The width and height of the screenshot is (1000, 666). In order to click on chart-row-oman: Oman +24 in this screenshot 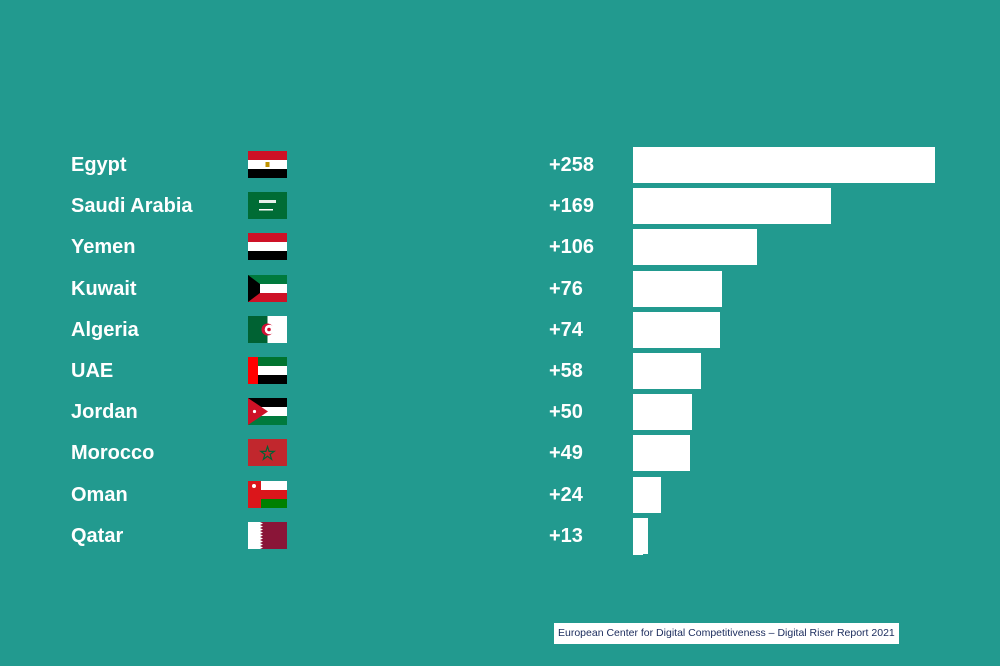, I will do `click(500, 495)`.